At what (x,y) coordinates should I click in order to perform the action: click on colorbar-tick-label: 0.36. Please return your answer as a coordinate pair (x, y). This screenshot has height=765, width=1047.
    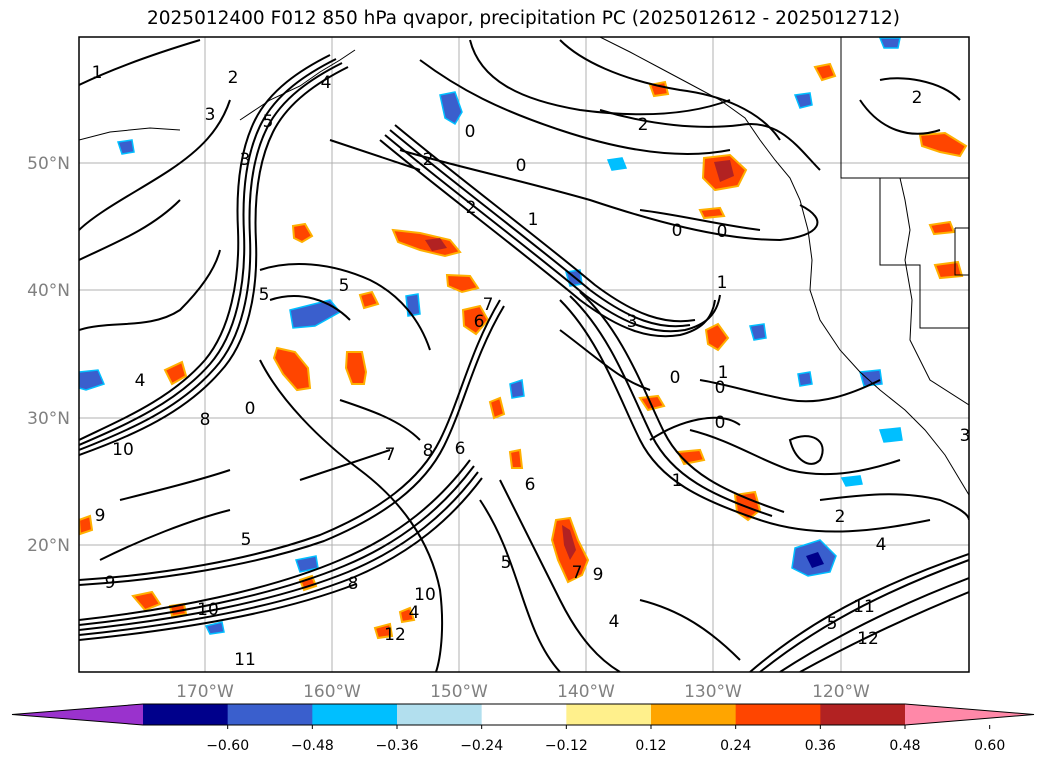
    Looking at the image, I should click on (820, 746).